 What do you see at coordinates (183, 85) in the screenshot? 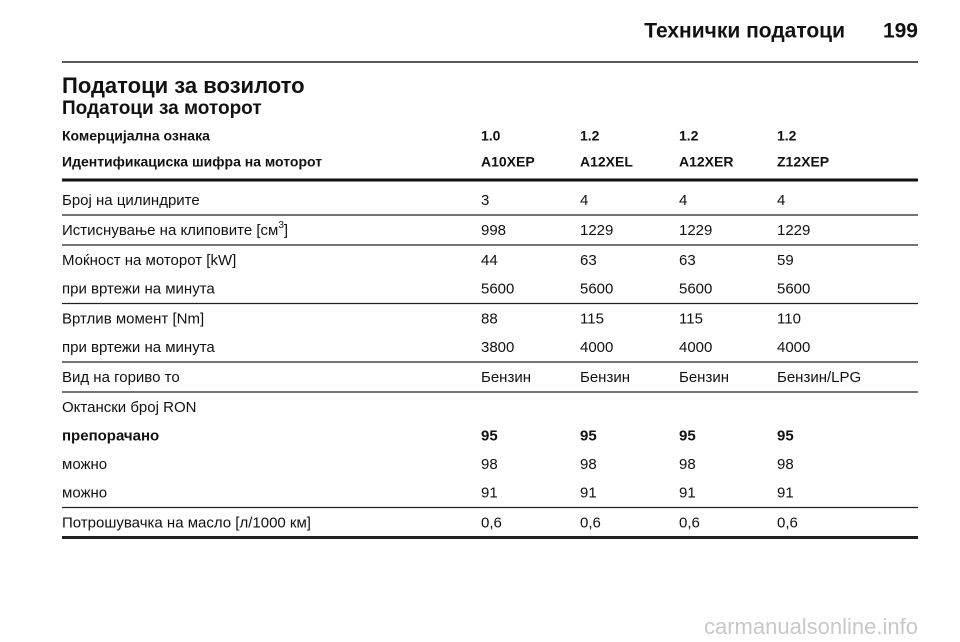
I see `title: Податоци за возилото` at bounding box center [183, 85].